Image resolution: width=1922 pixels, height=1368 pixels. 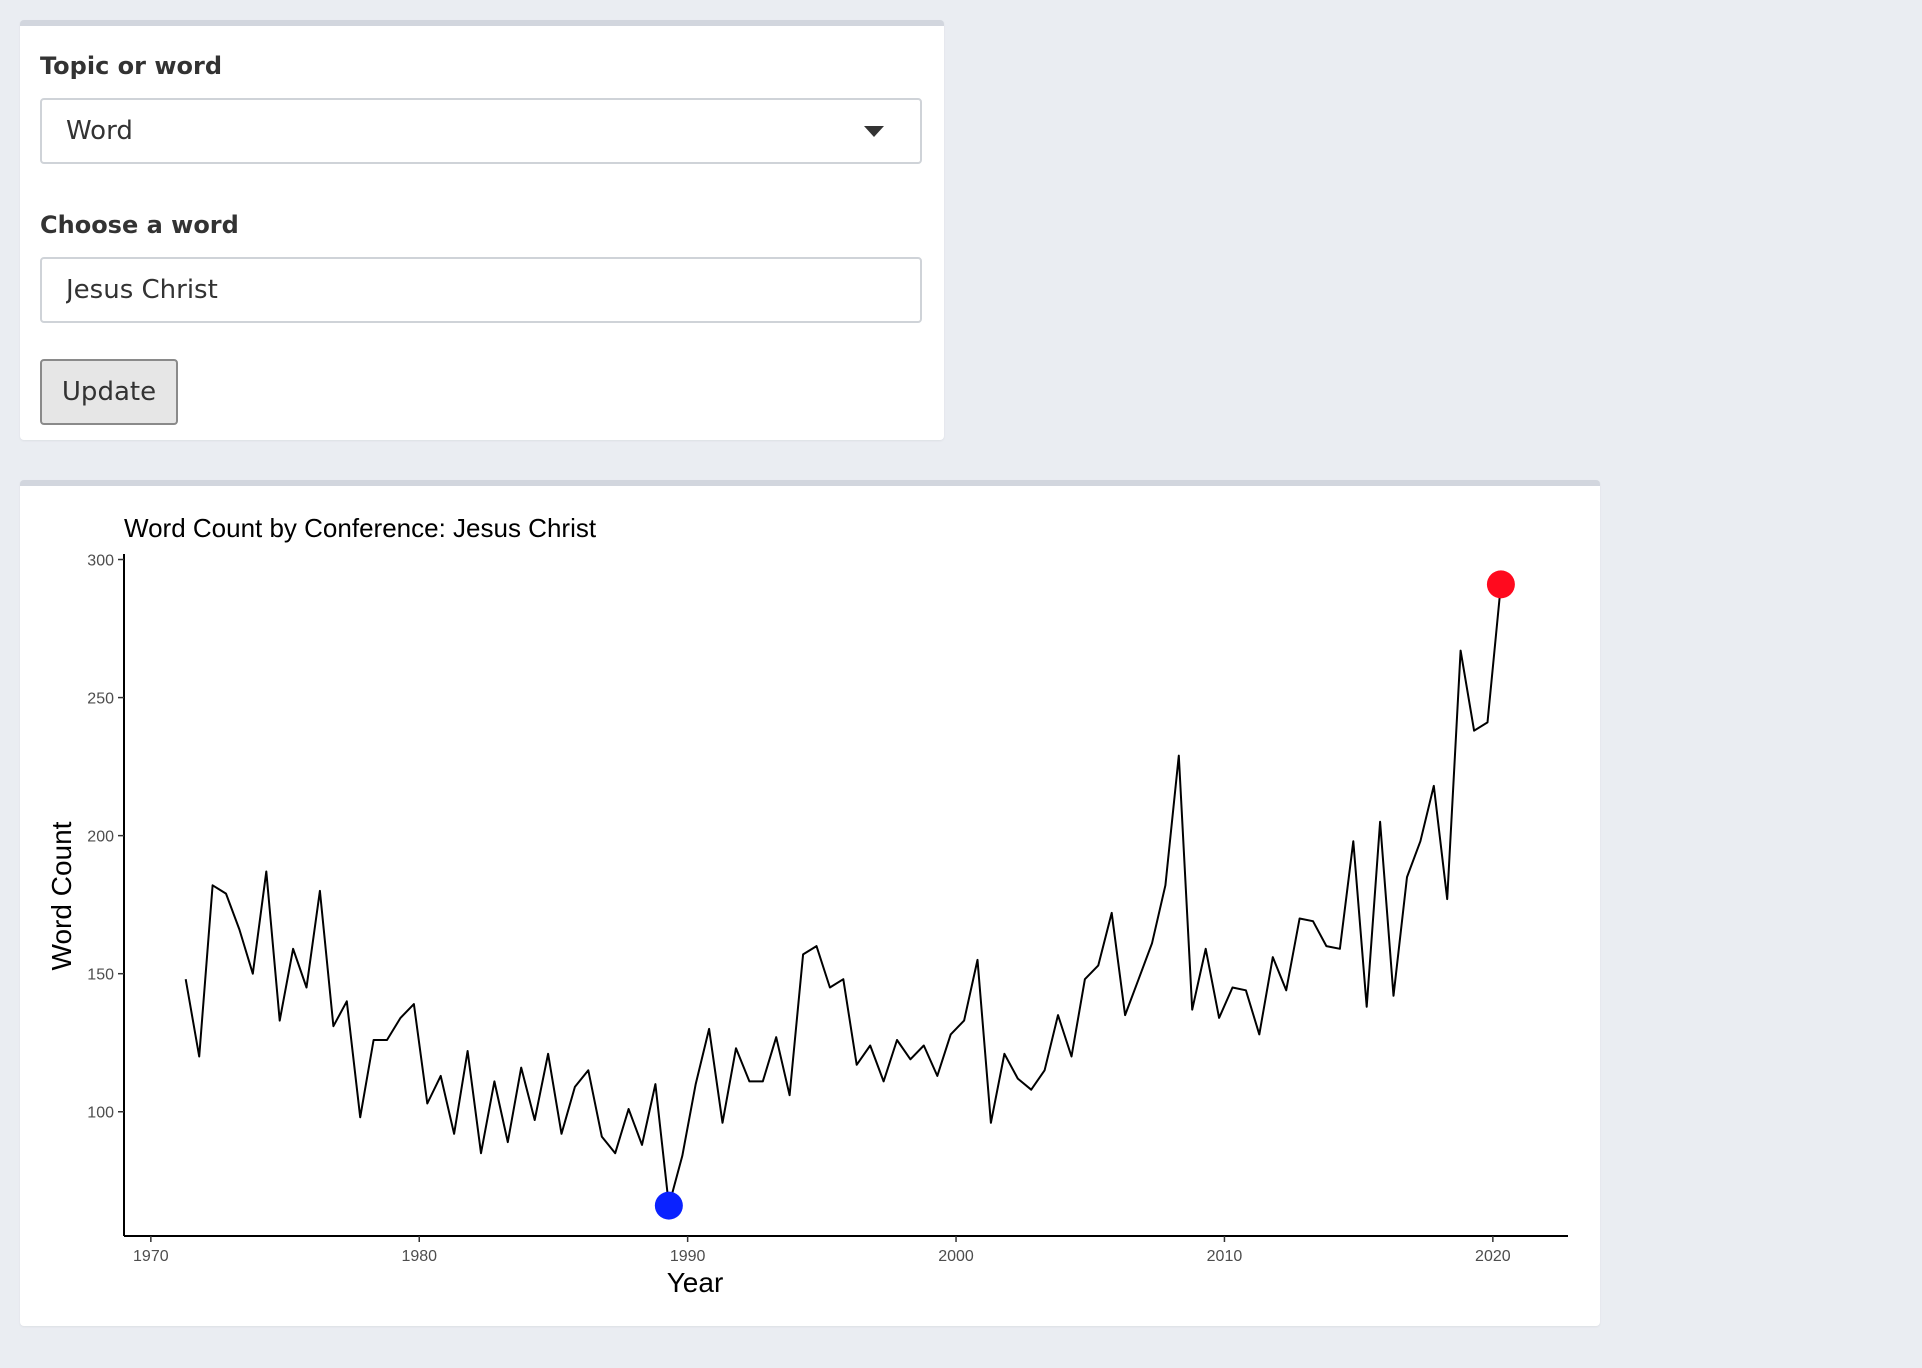 I want to click on x-tick-label: 1990, so click(x=688, y=1256).